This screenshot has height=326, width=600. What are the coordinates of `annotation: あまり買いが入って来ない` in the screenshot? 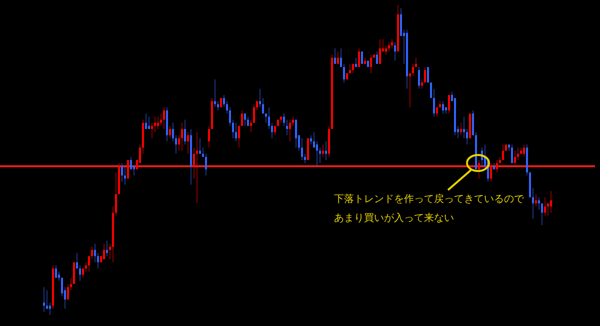 It's located at (394, 219).